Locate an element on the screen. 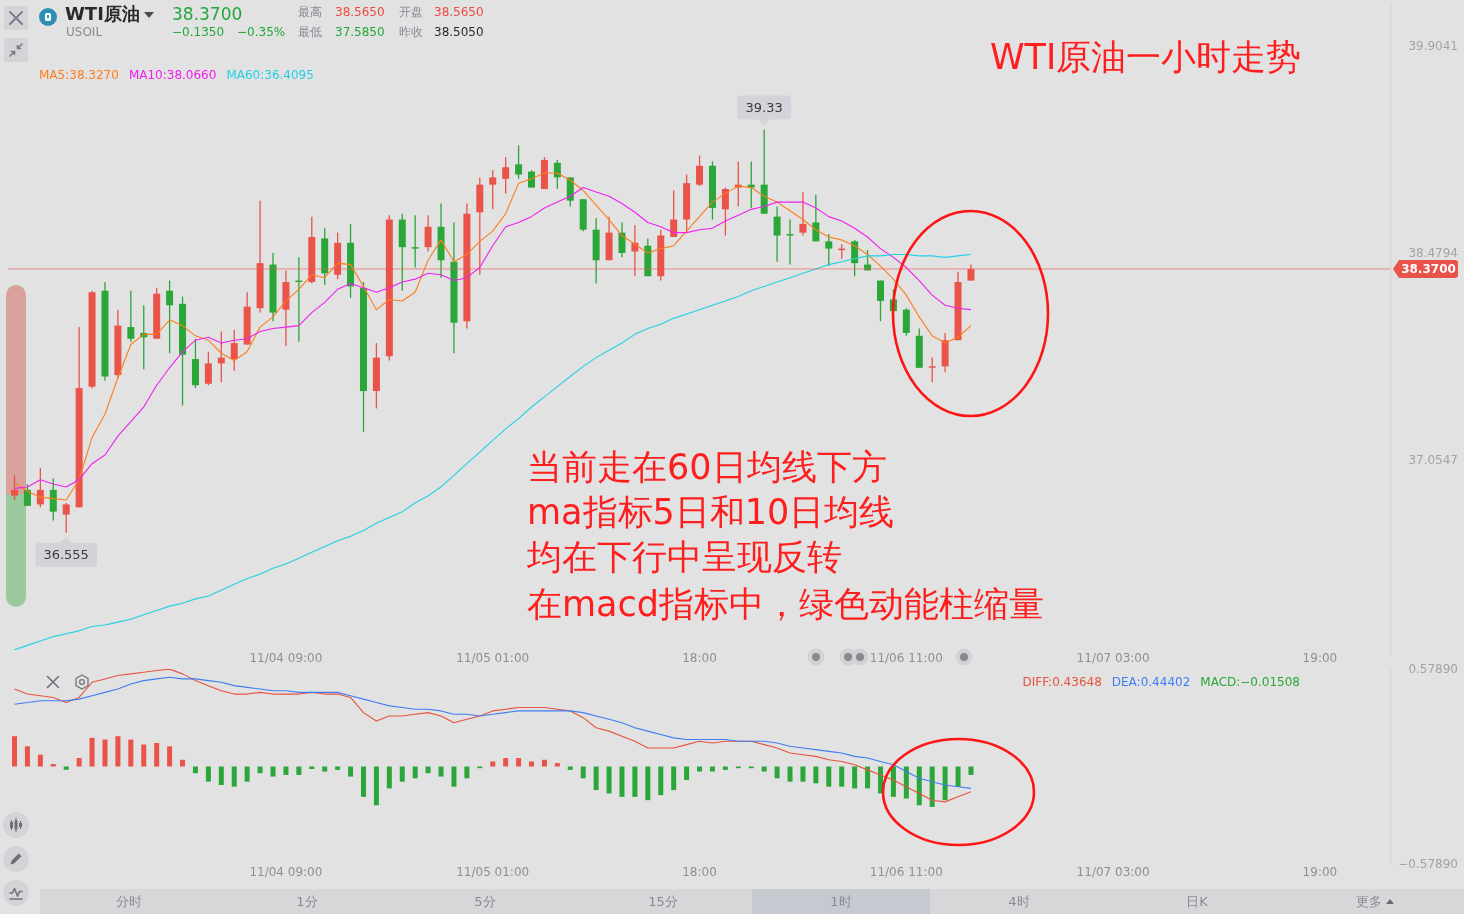 The image size is (1464, 914). text: 更多 is located at coordinates (1369, 901).